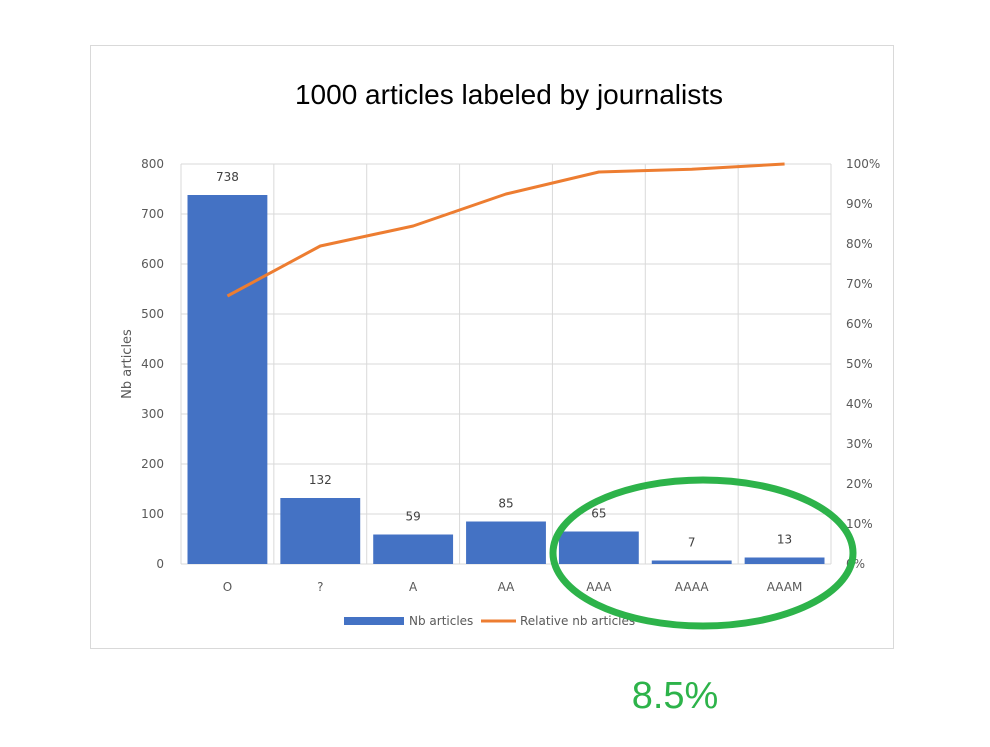  Describe the element at coordinates (859, 244) in the screenshot. I see `y2-tick-label: 80%` at that location.